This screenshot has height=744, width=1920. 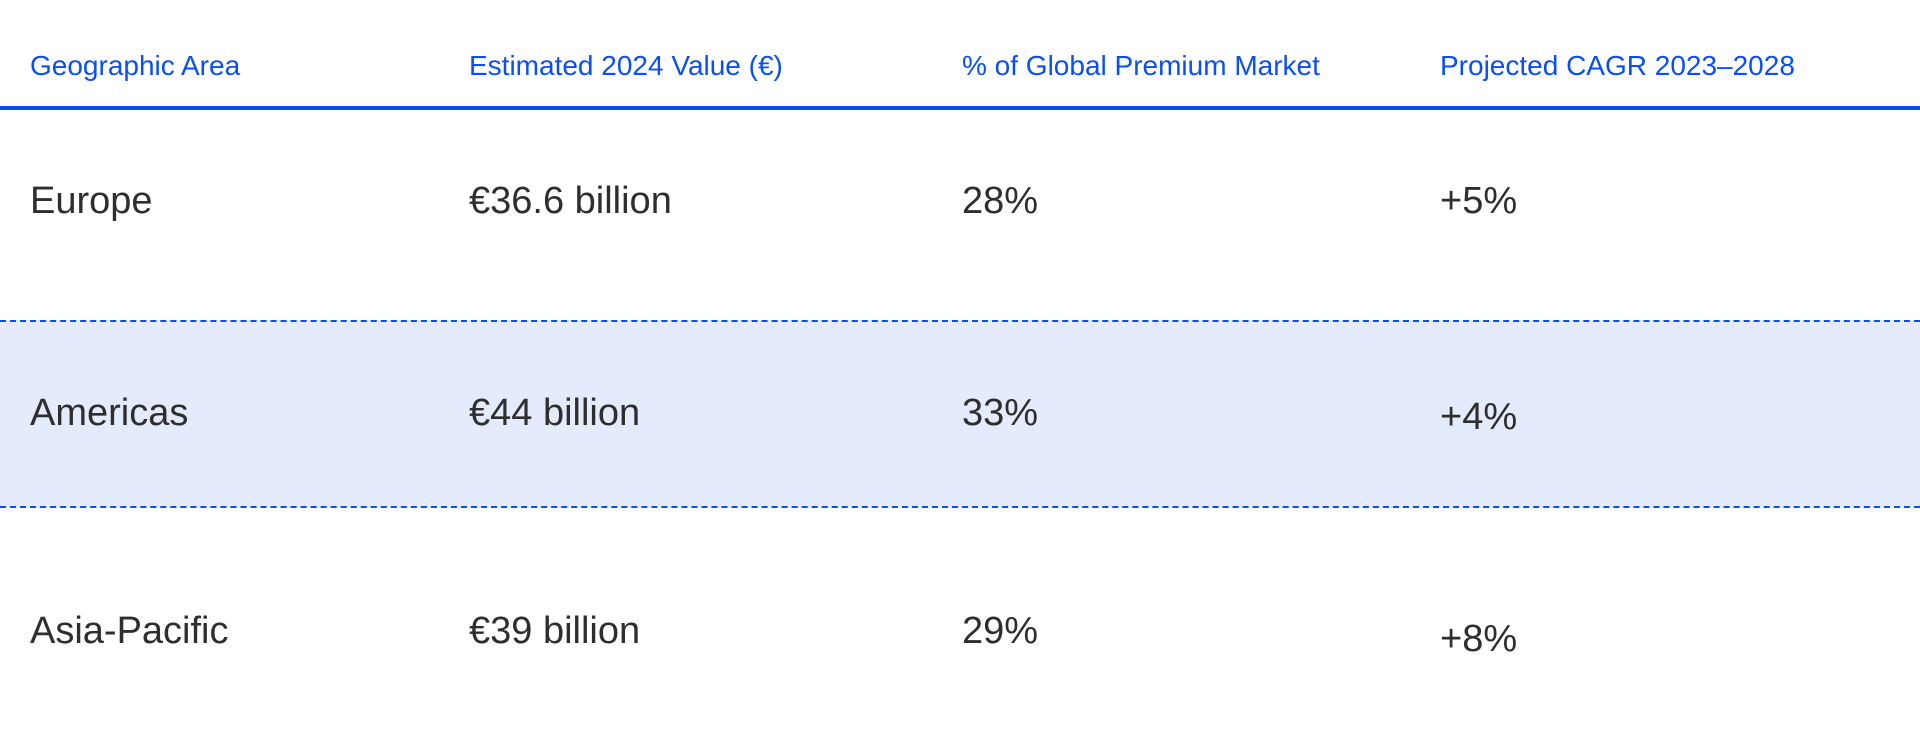 I want to click on cell-share: 29%, so click(x=1000, y=631).